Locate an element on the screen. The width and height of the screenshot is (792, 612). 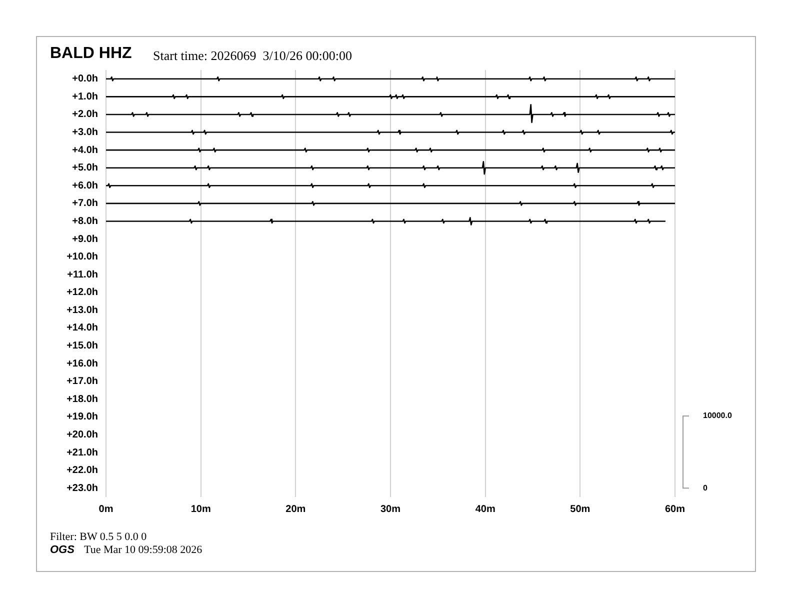
text: Tue Mar 10 09:59:08 2026 is located at coordinates (143, 550).